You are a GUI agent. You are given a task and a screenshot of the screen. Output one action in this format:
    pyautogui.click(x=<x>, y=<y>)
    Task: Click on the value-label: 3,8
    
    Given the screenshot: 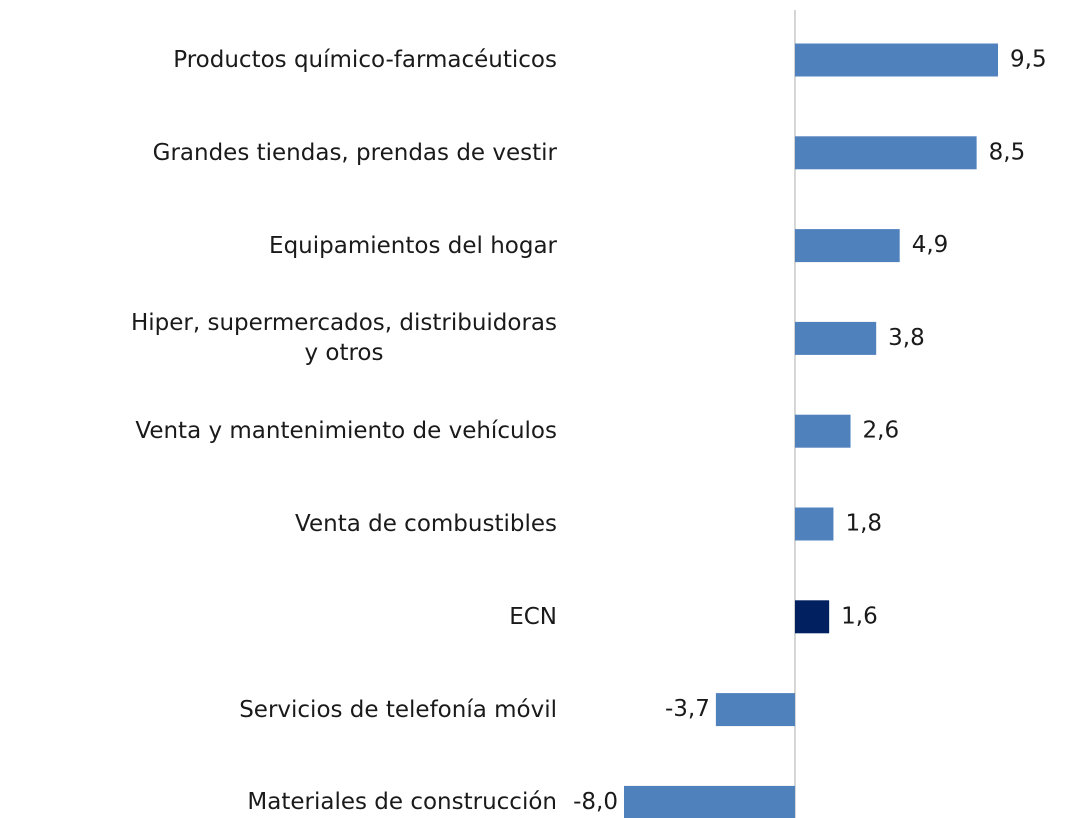 What is the action you would take?
    pyautogui.click(x=906, y=338)
    